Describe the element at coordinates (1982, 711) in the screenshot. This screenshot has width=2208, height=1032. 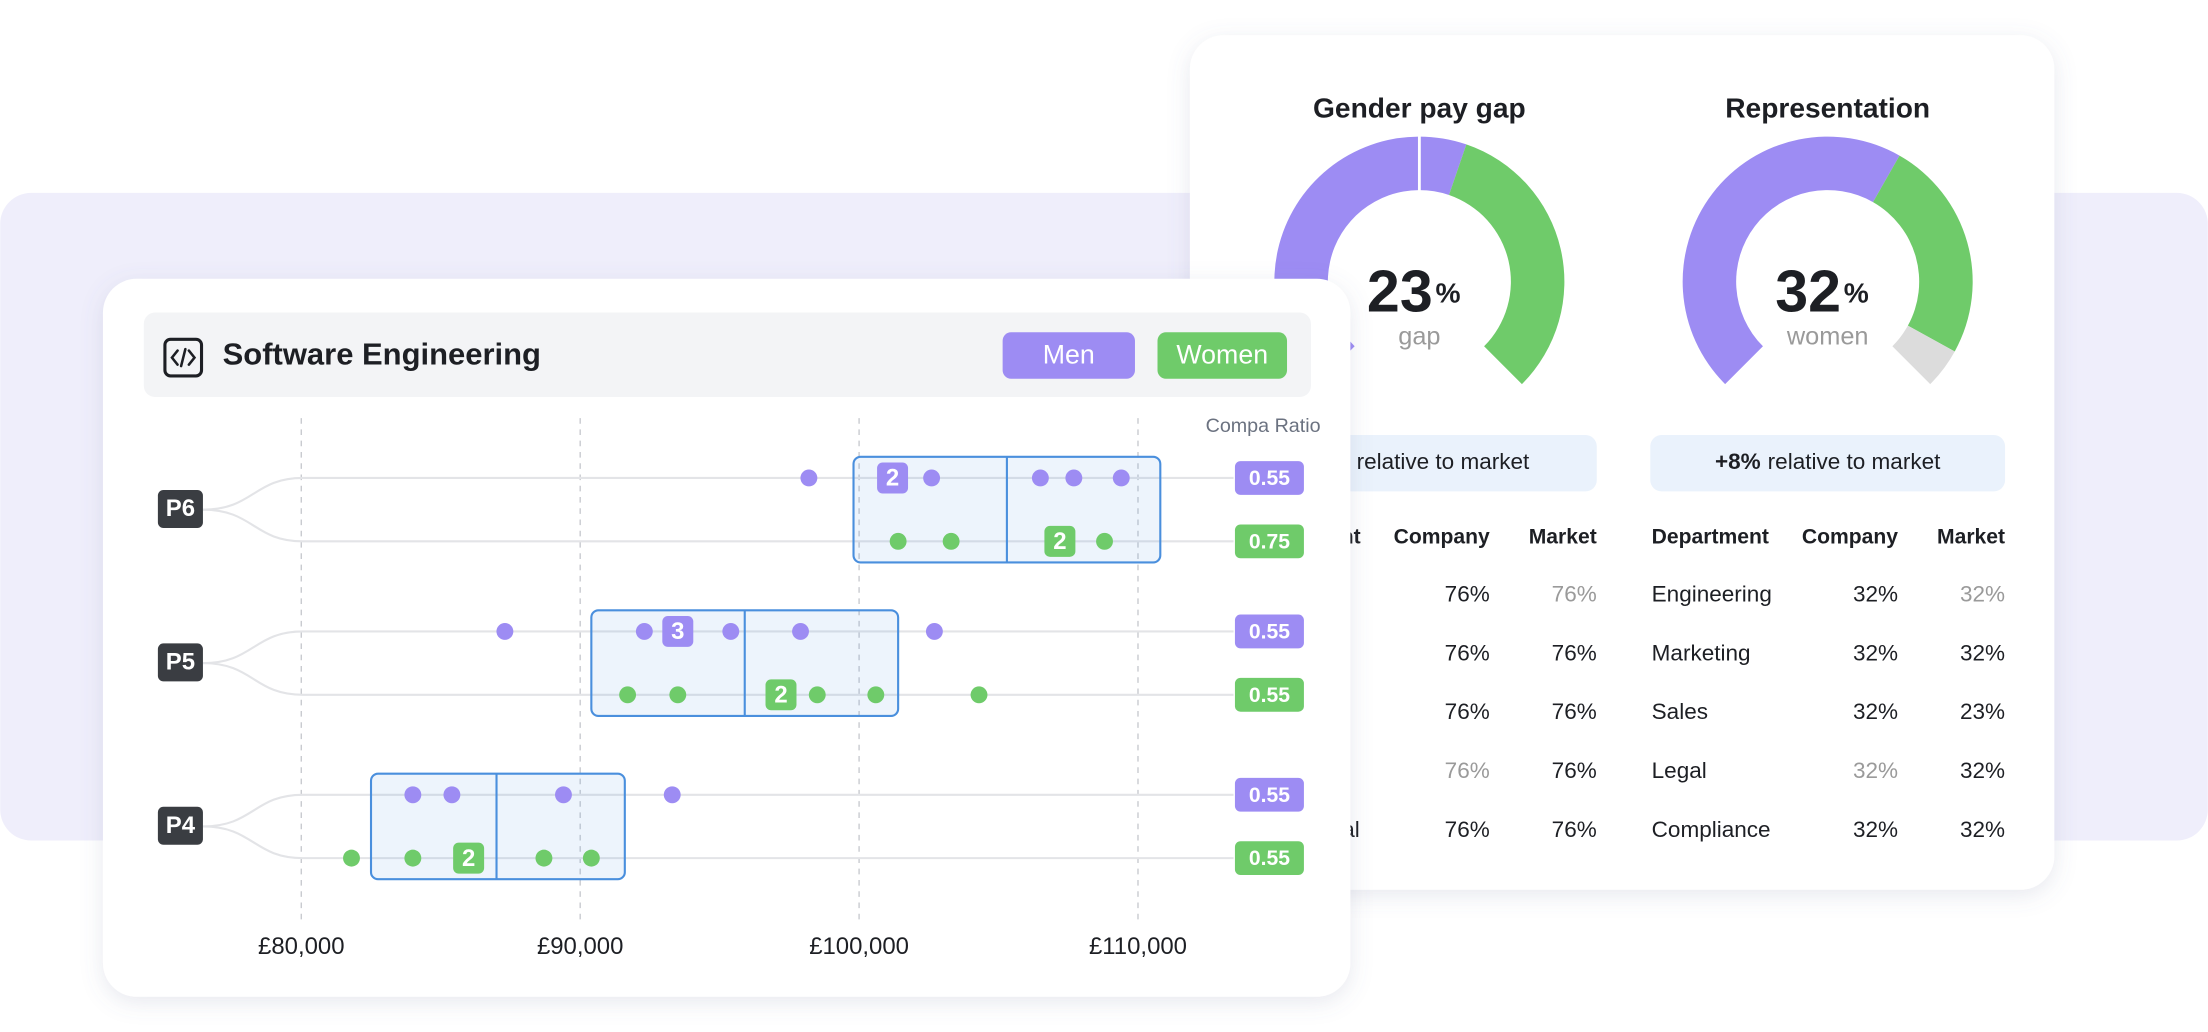
I see `table-cell: 23%` at that location.